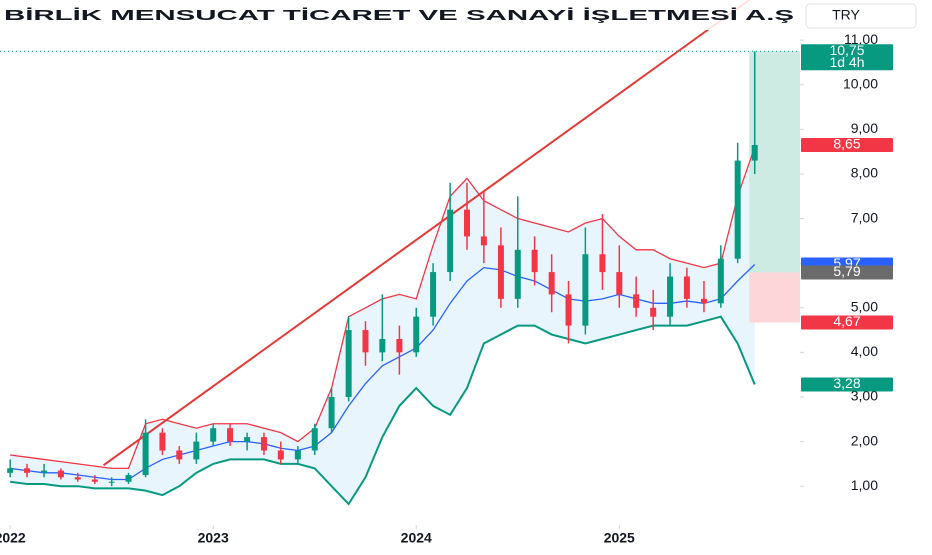 This screenshot has width=932, height=555. Describe the element at coordinates (860, 83) in the screenshot. I see `y-tick-label: 10,00` at that location.